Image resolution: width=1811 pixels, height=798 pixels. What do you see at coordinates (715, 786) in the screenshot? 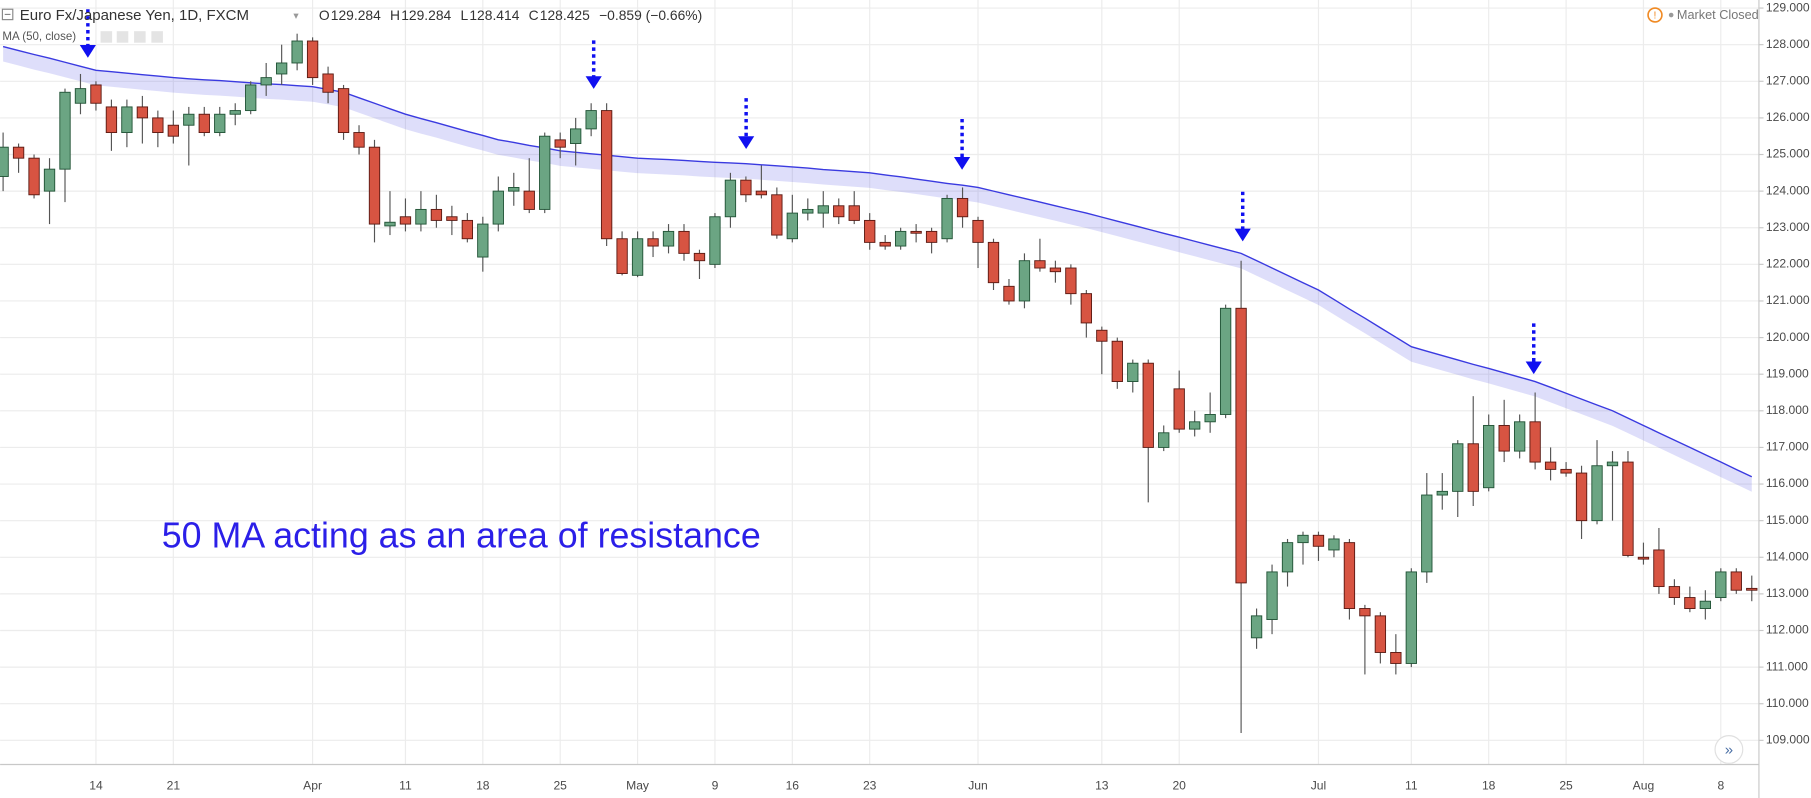
I see `x-tick-label: 9` at bounding box center [715, 786].